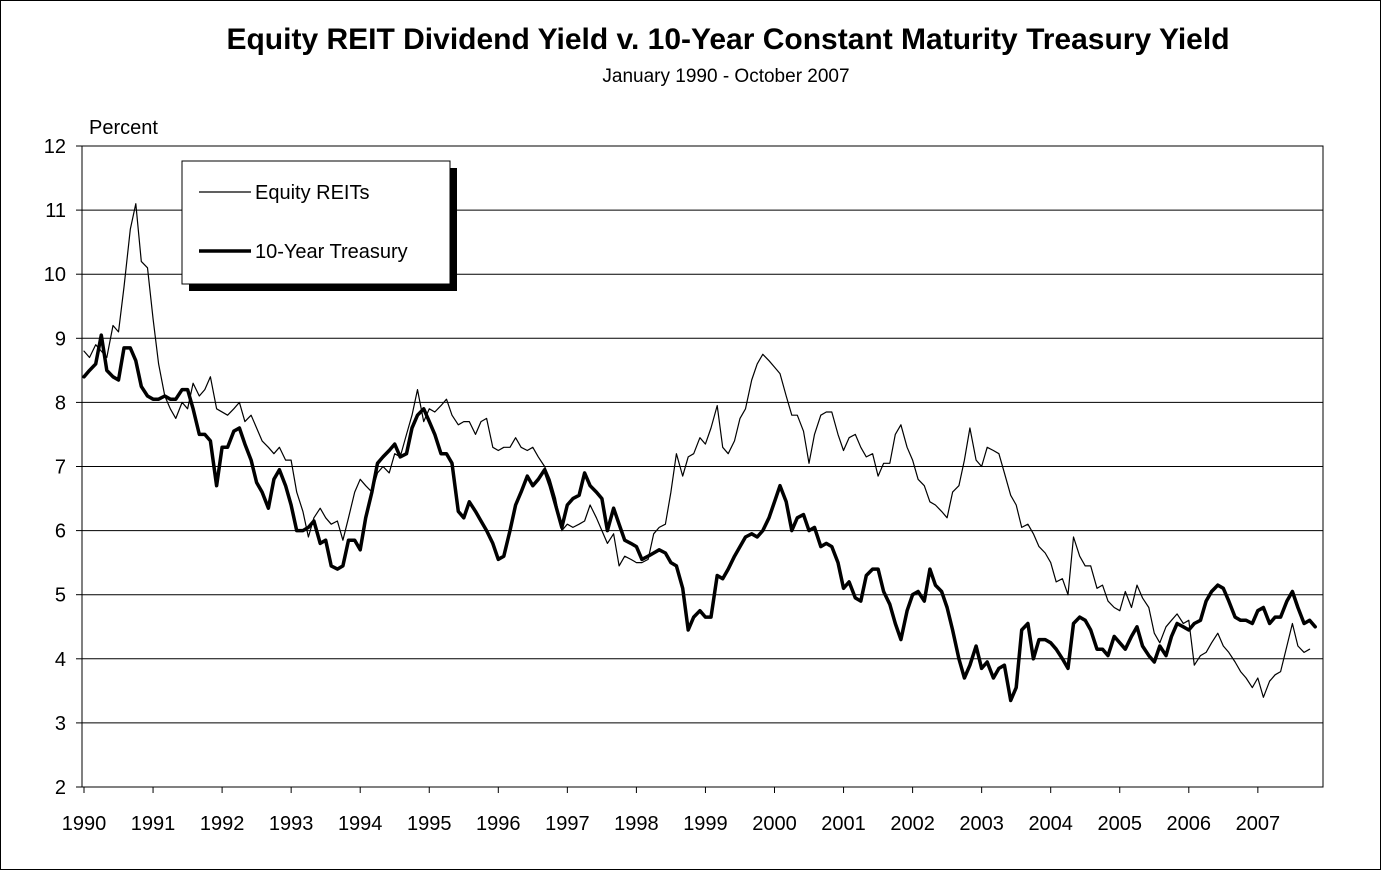  Describe the element at coordinates (1258, 824) in the screenshot. I see `x-tick-label: 2007` at that location.